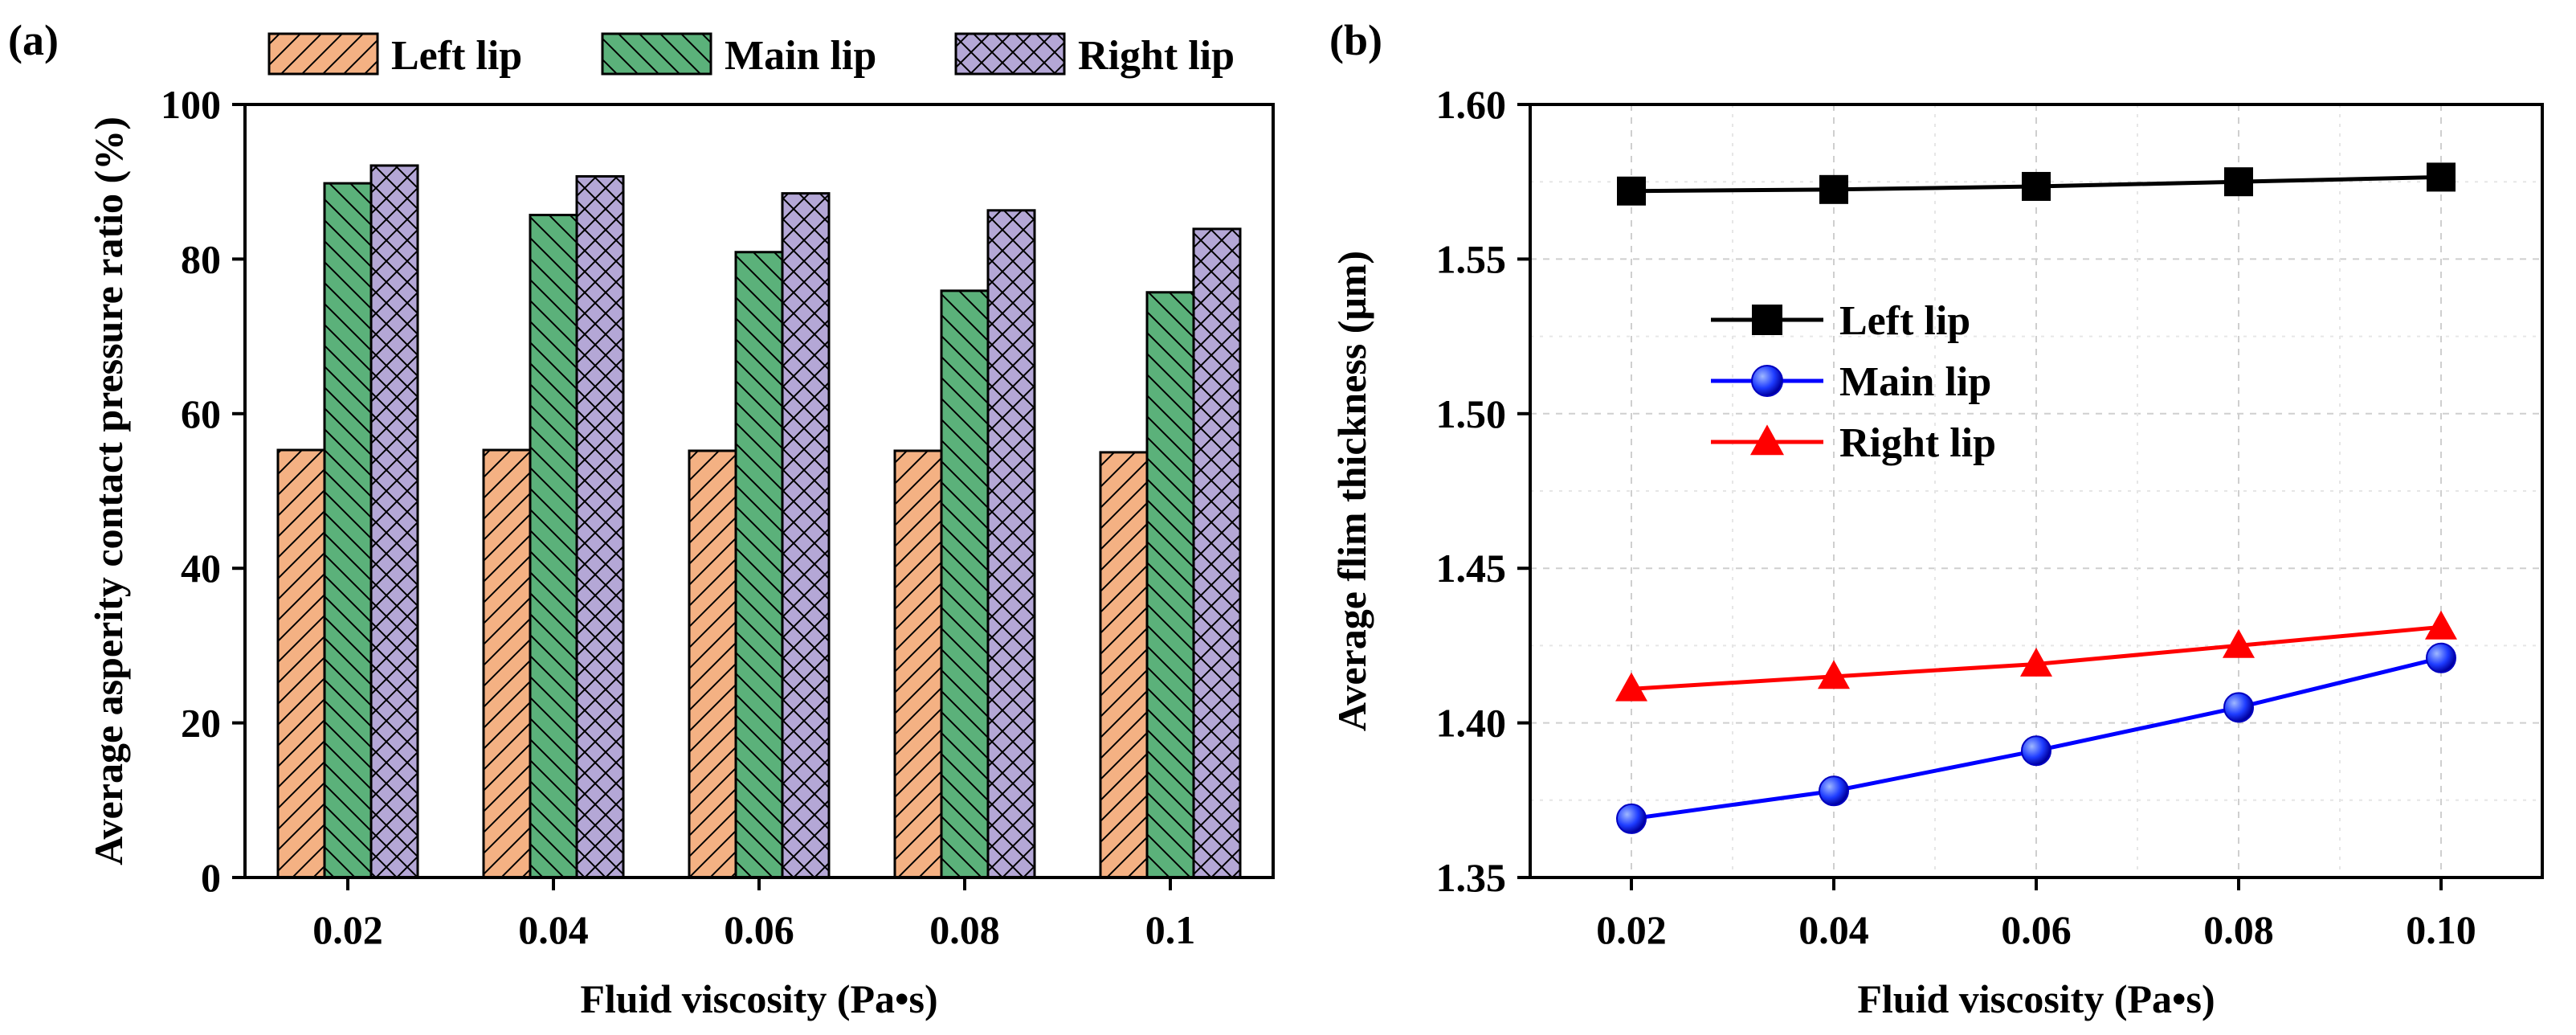 The image size is (2576, 1035). Describe the element at coordinates (1170, 930) in the screenshot. I see `x-tick-label: 0.1` at that location.